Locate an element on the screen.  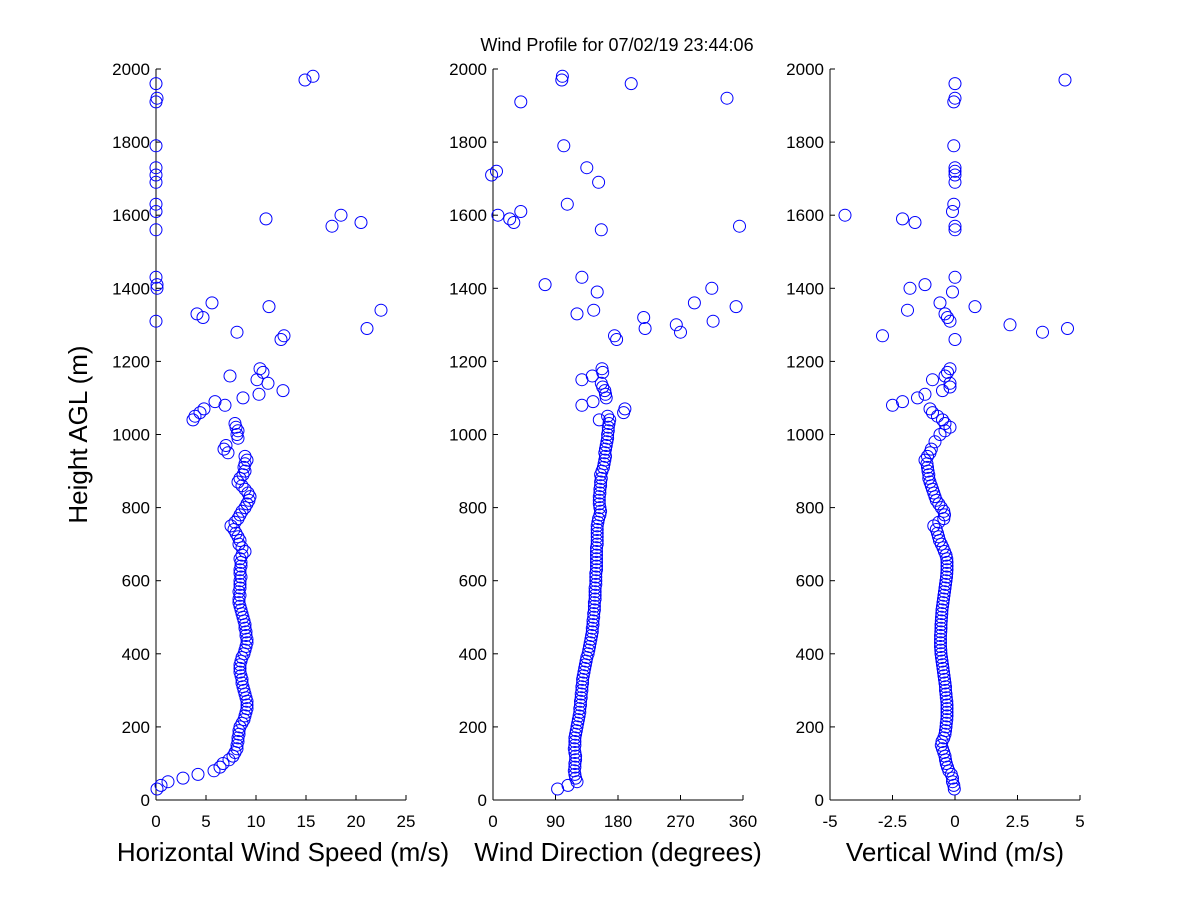
x-tick-label: -5 is located at coordinates (829, 821).